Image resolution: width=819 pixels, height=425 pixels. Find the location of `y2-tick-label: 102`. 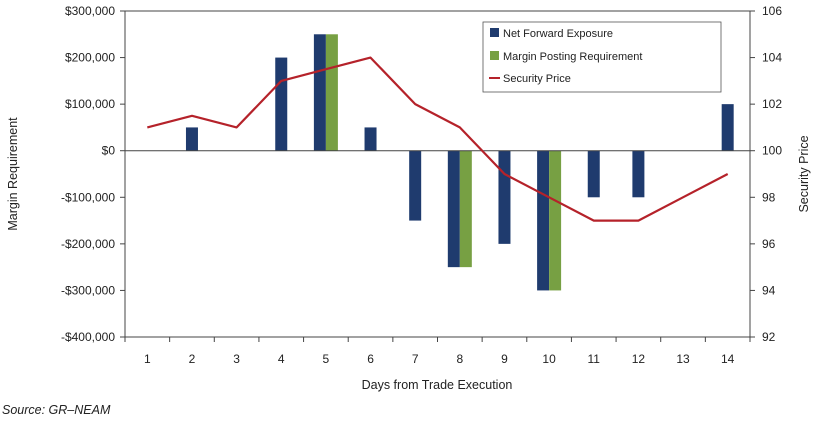

y2-tick-label: 102 is located at coordinates (772, 104).